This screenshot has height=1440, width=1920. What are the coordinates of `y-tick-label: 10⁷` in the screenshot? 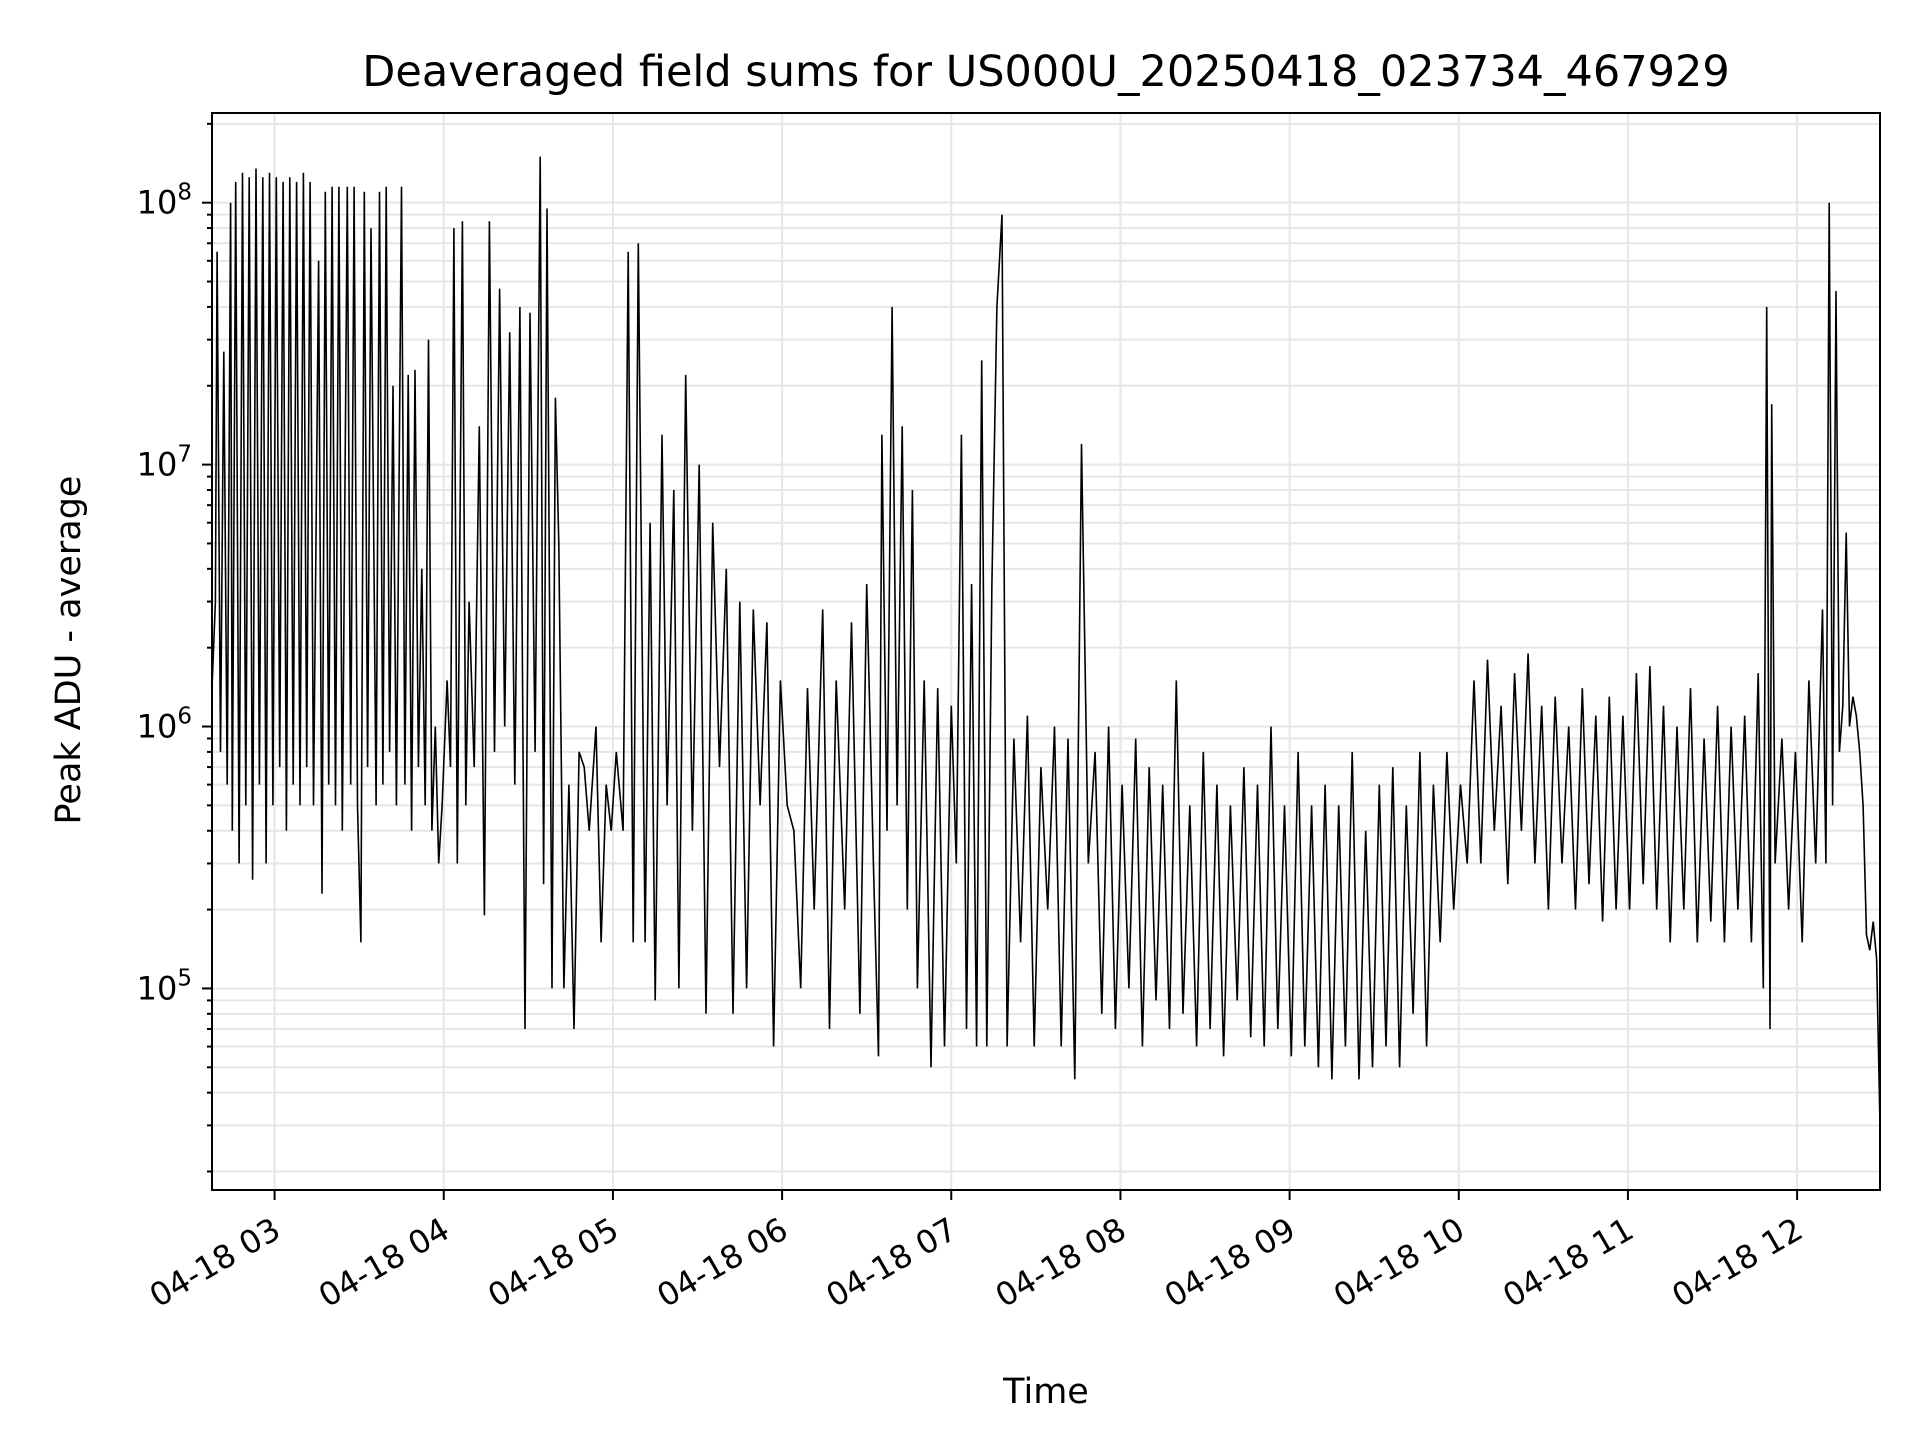 It's located at (164, 463).